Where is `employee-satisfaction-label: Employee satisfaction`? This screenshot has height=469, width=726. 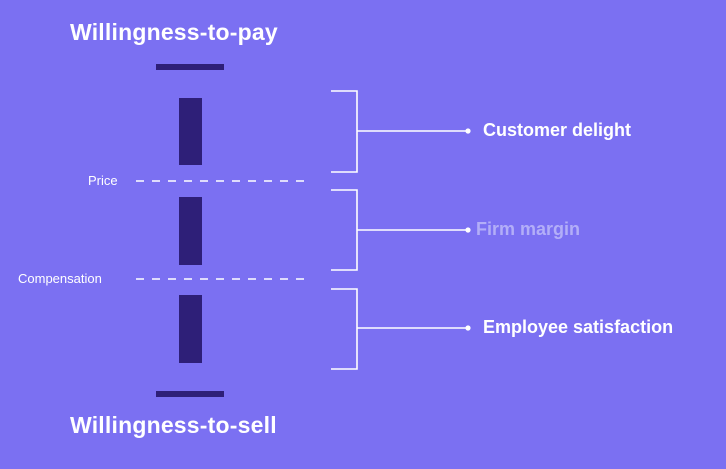
employee-satisfaction-label: Employee satisfaction is located at coordinates (578, 327).